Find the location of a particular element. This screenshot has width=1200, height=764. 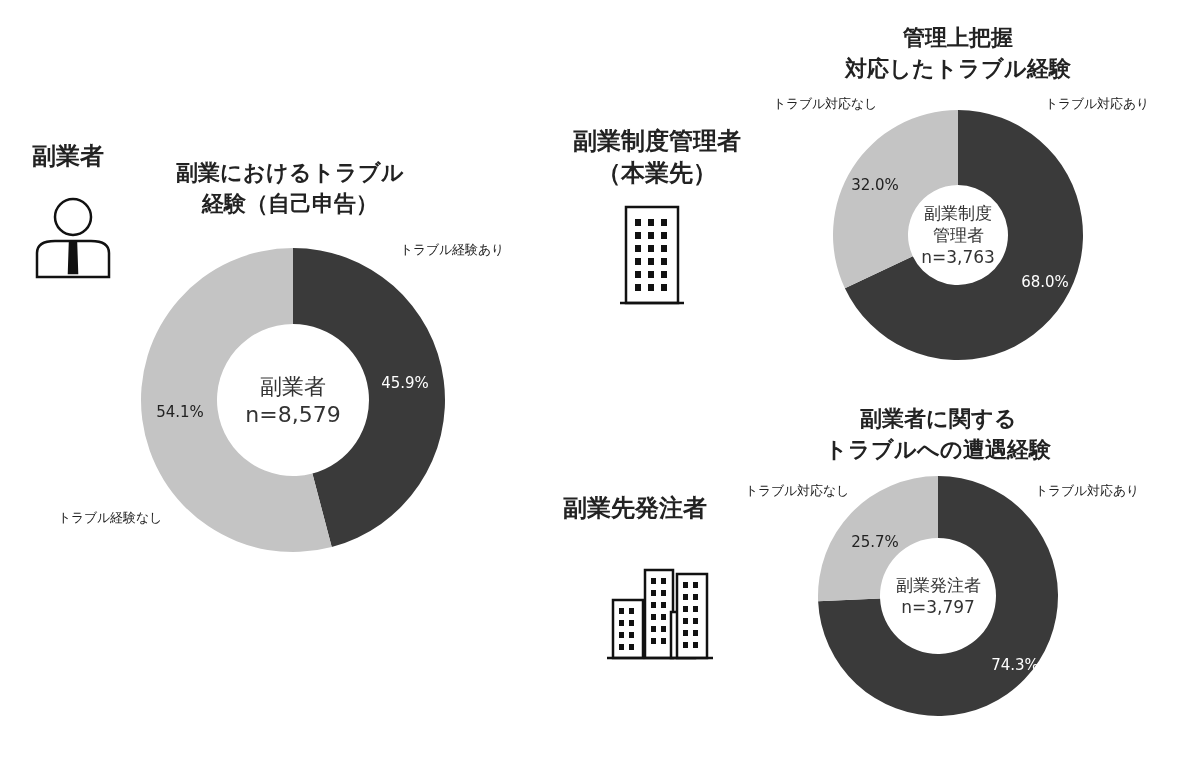

chart-title: 副業におけるトラブル経験（自己申告） is located at coordinates (290, 187).